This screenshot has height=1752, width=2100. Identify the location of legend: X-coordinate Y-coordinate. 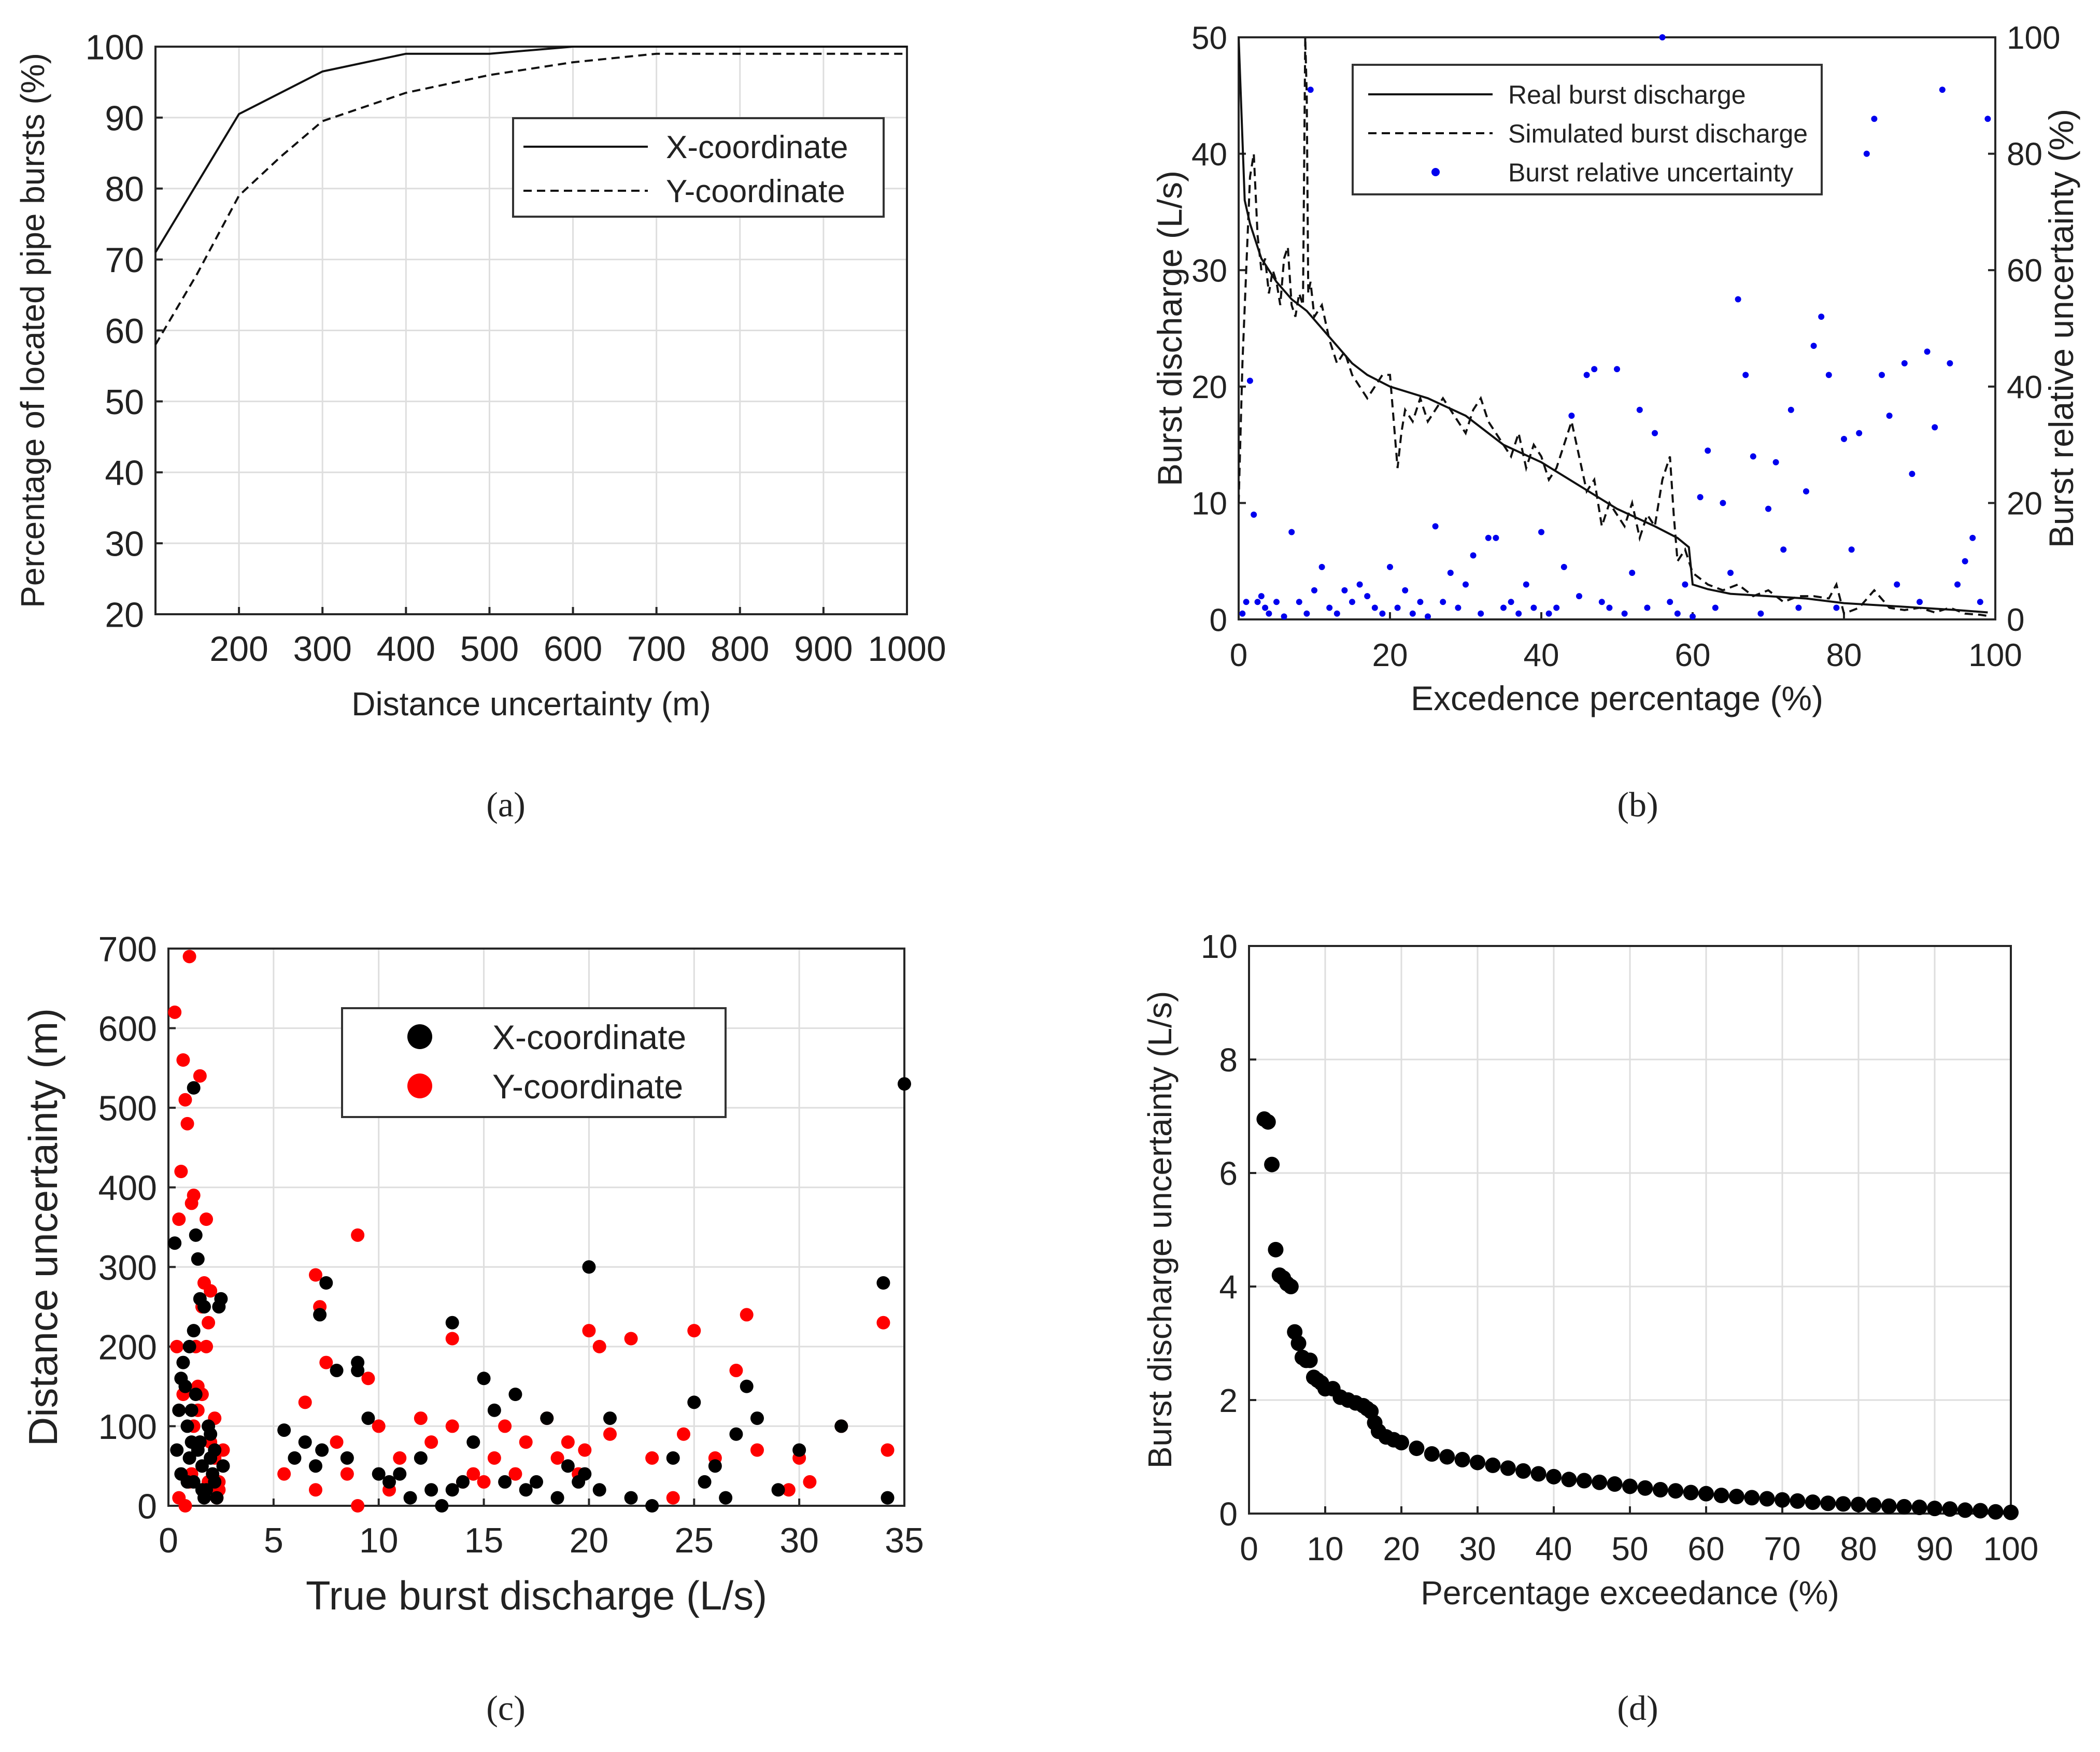
(698, 167).